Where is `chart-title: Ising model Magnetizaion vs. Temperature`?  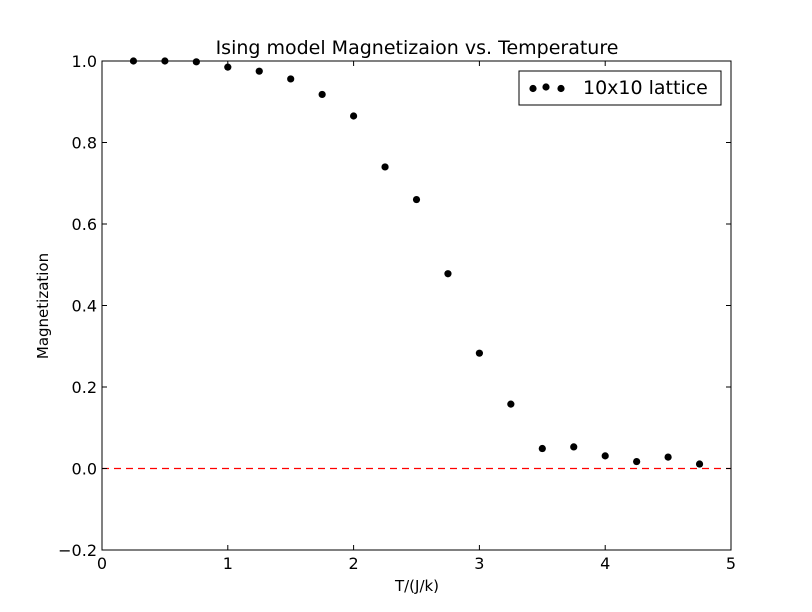 chart-title: Ising model Magnetizaion vs. Temperature is located at coordinates (417, 48).